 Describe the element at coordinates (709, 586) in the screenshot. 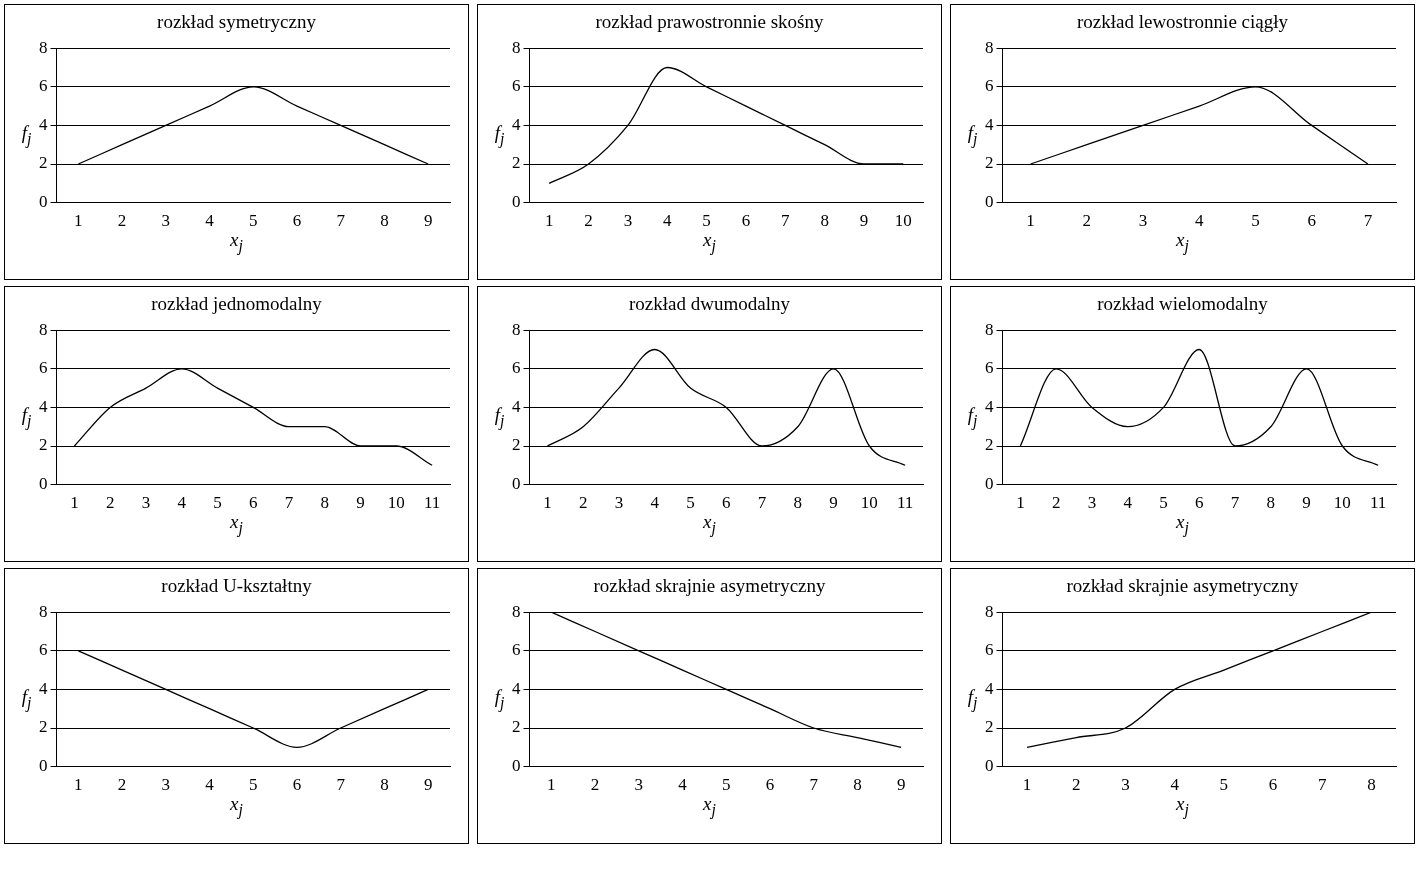

I see `chart-title: rozkład skrajnie asymetryczny` at that location.